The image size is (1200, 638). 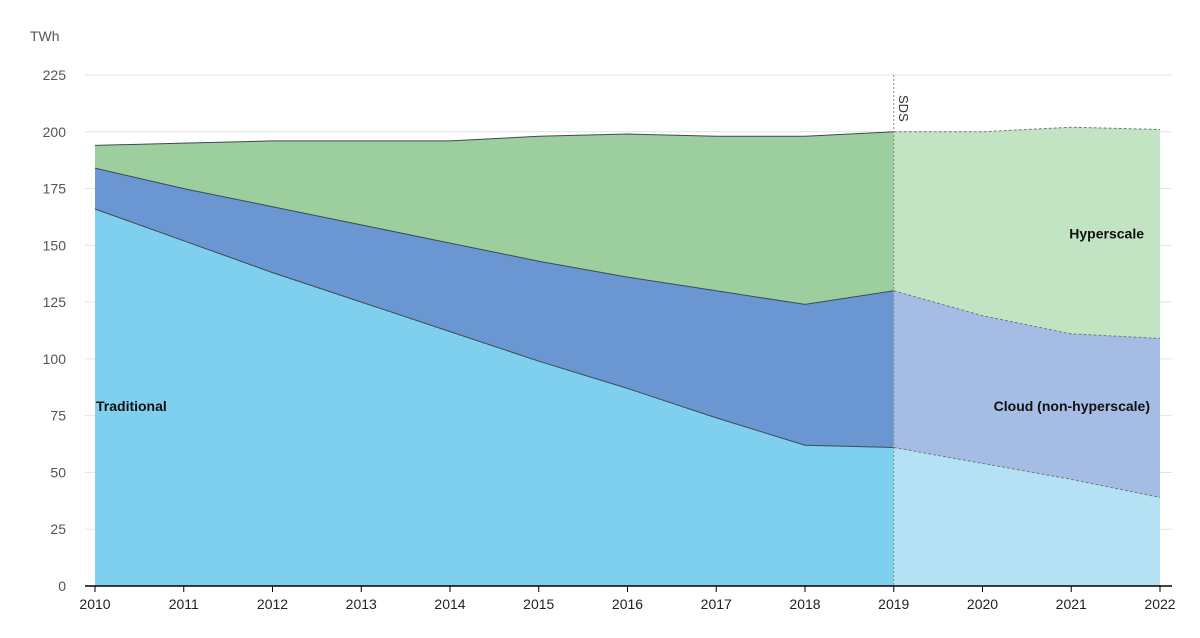 I want to click on y-tick-label-175: 175, so click(x=55, y=189).